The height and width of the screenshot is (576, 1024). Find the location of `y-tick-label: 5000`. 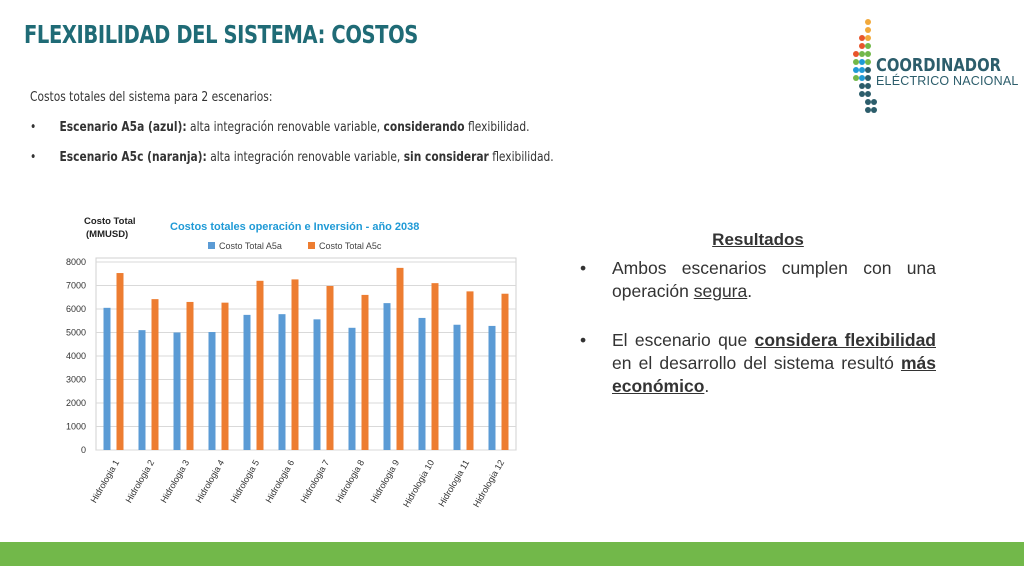

y-tick-label: 5000 is located at coordinates (76, 333).